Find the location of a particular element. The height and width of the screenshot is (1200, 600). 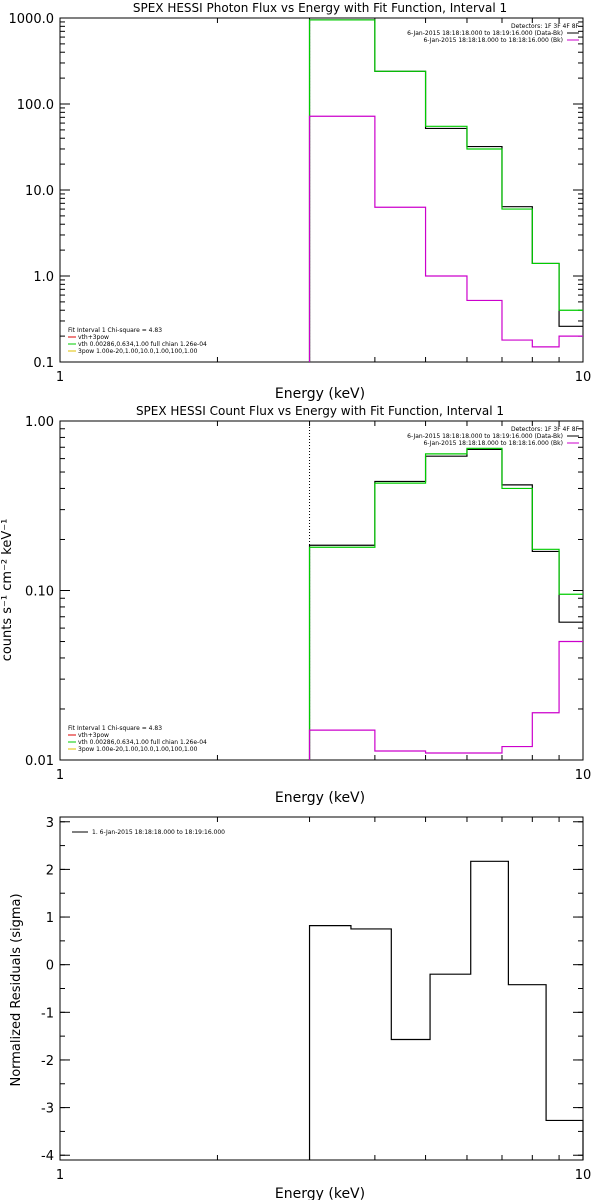

y-tick-label: 1 is located at coordinates (50, 918).